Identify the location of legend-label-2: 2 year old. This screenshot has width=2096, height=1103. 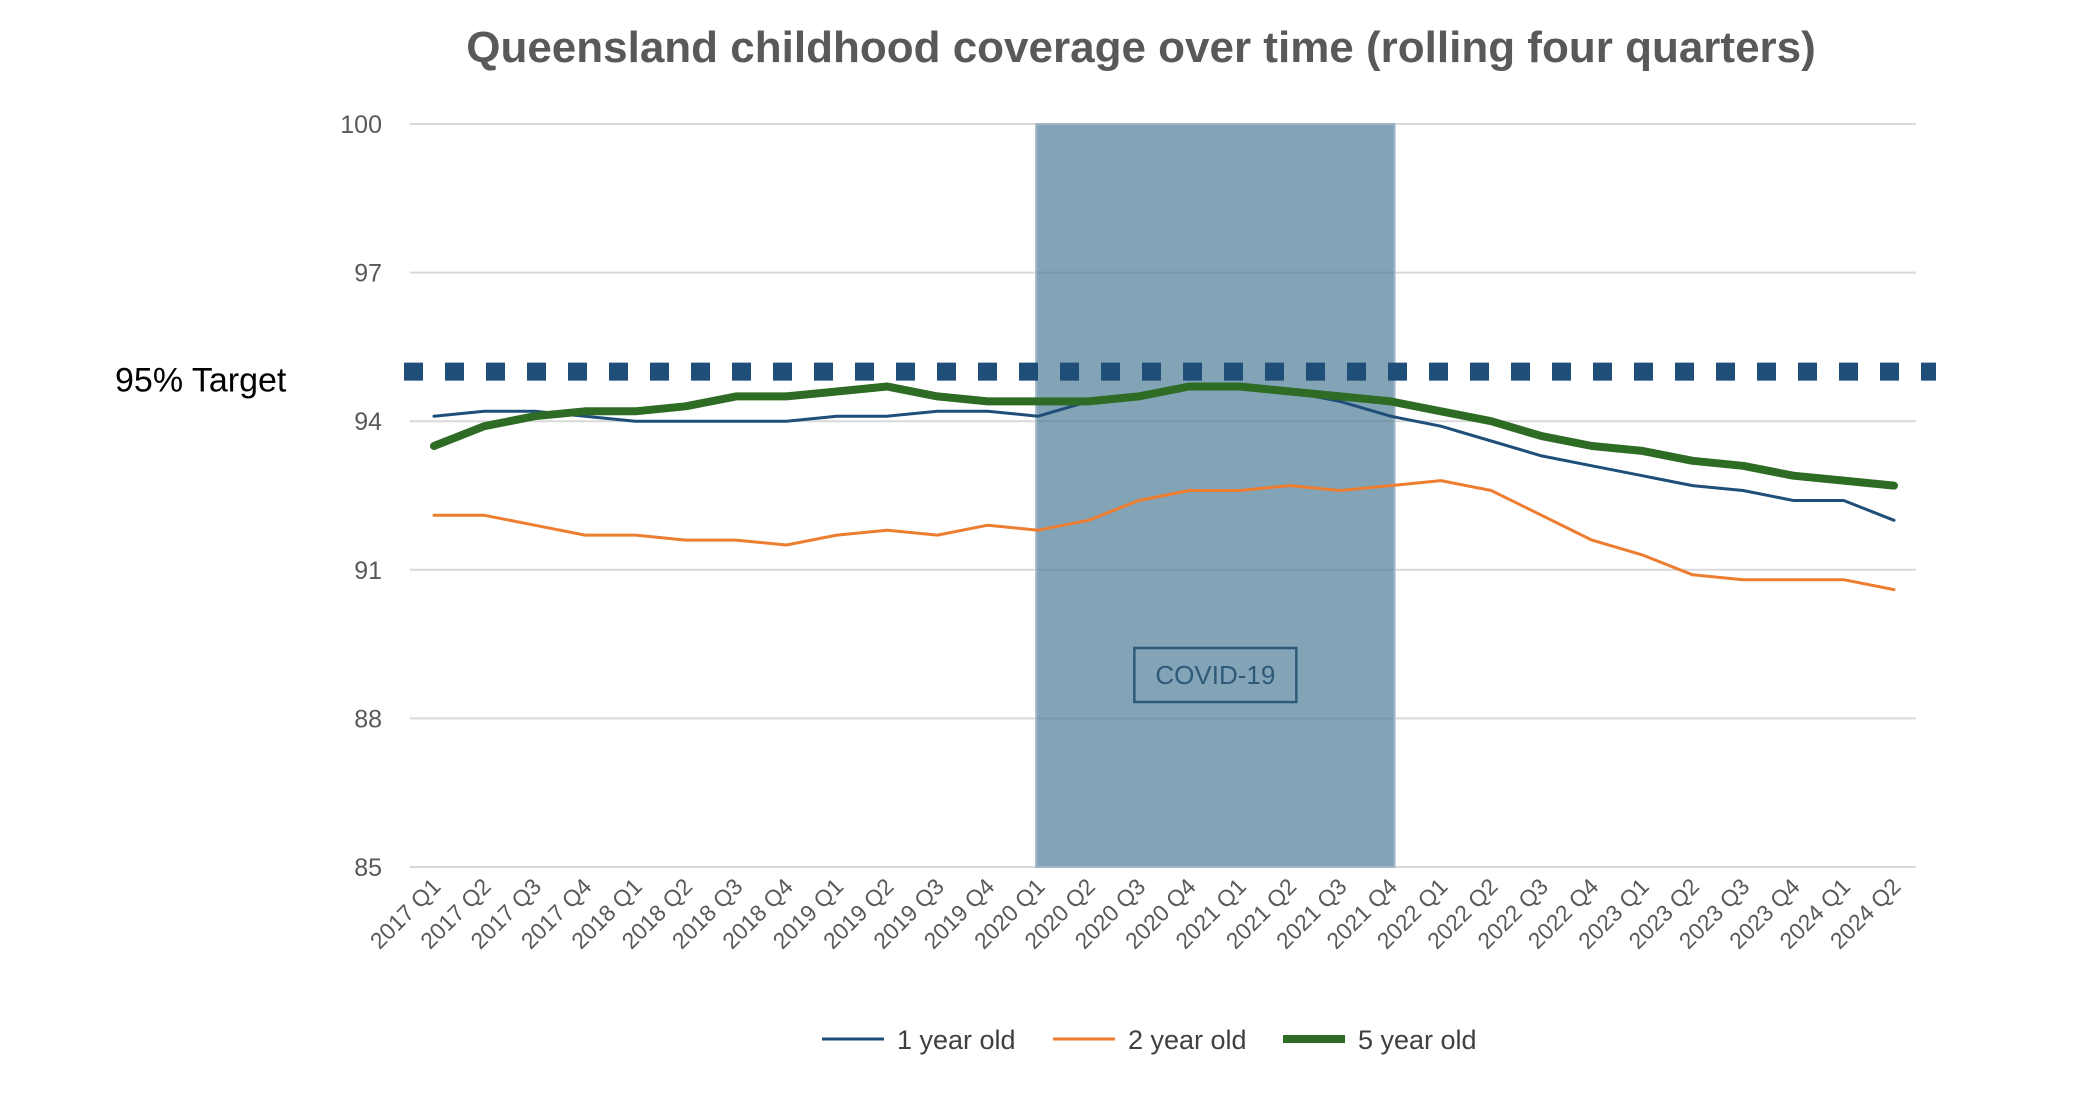
(1187, 1040).